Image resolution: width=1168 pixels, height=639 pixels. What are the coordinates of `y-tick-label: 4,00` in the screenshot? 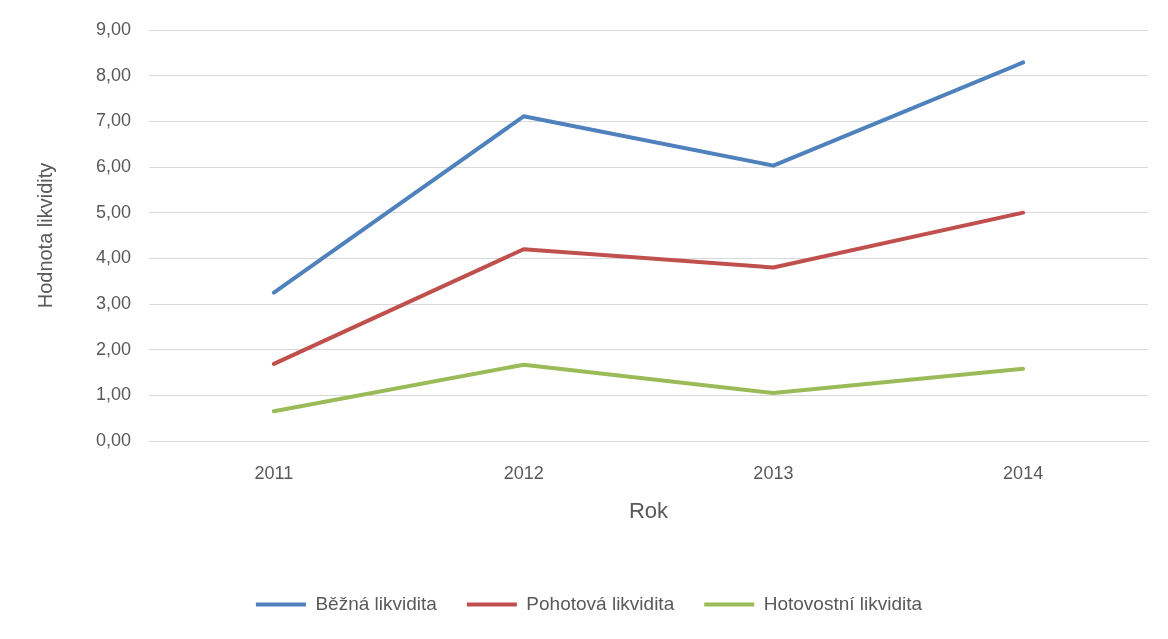 It's located at (113, 257).